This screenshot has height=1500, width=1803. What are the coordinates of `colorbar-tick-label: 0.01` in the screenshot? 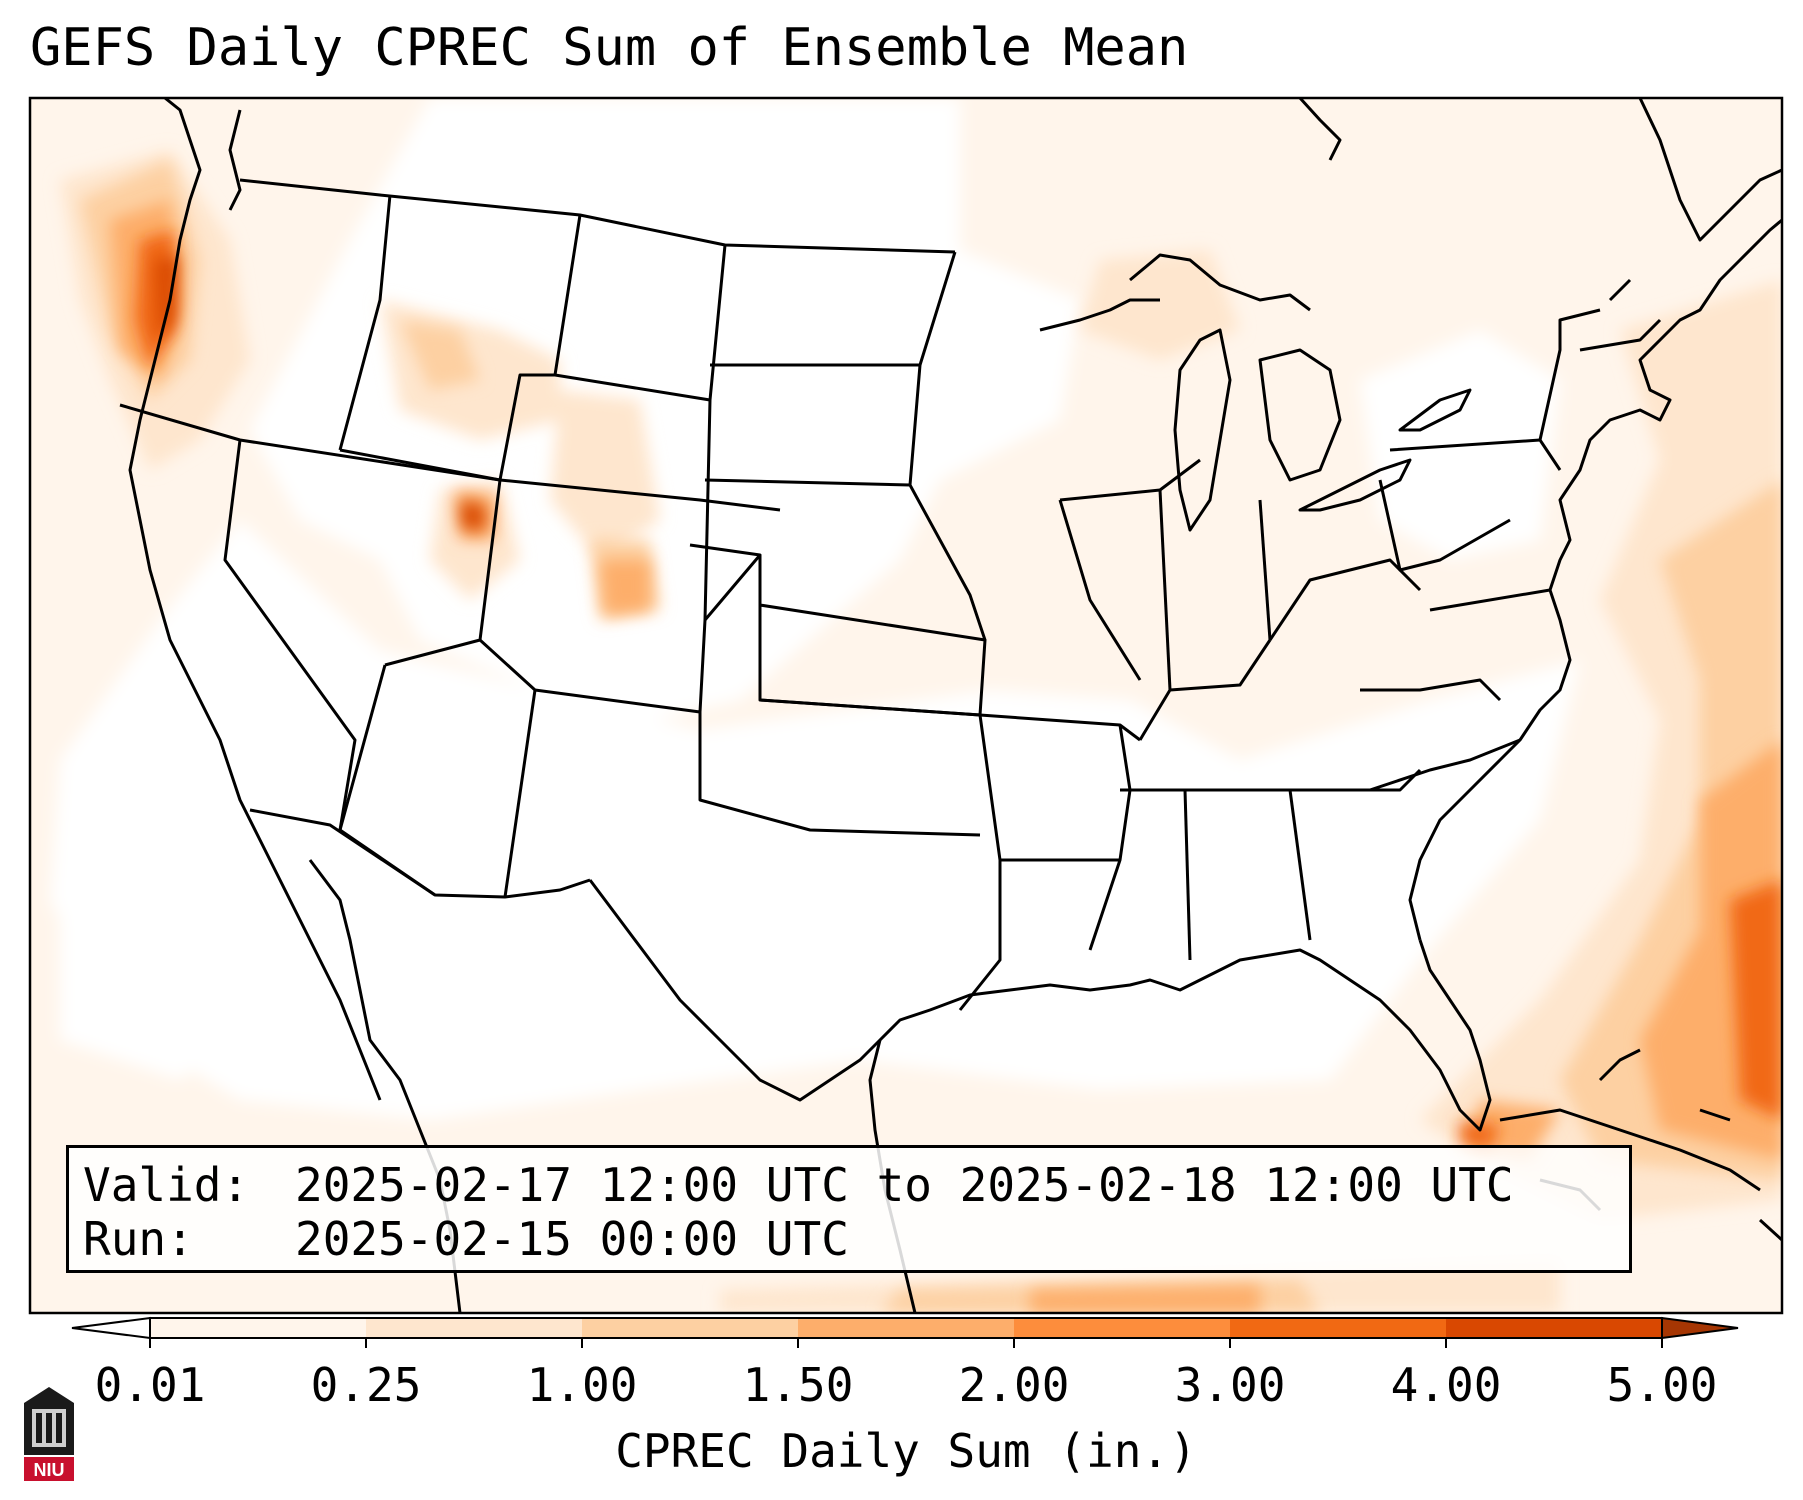 It's located at (150, 1385).